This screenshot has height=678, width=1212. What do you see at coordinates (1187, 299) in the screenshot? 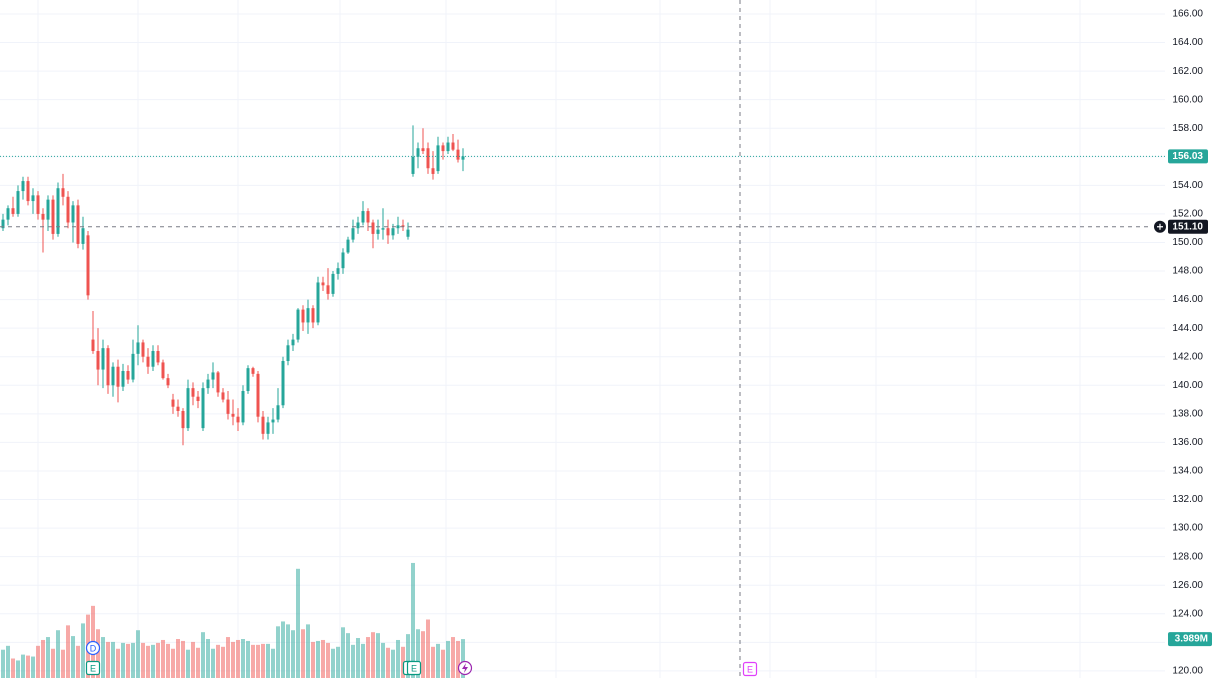
I see `y-tick-label: 146.00` at bounding box center [1187, 299].